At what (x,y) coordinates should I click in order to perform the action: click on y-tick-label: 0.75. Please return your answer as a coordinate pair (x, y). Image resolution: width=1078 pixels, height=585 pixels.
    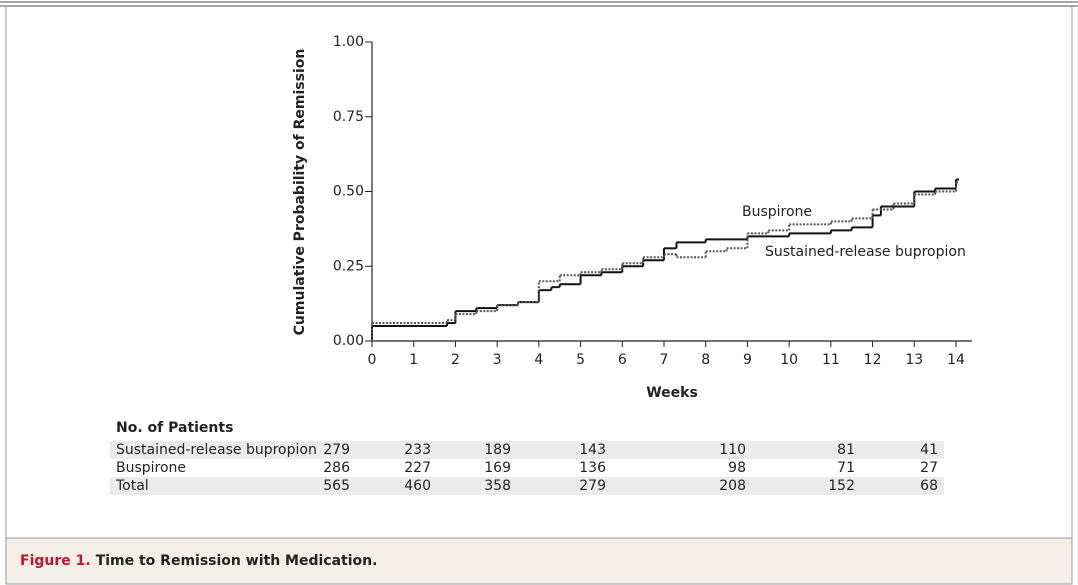
    Looking at the image, I should click on (348, 117).